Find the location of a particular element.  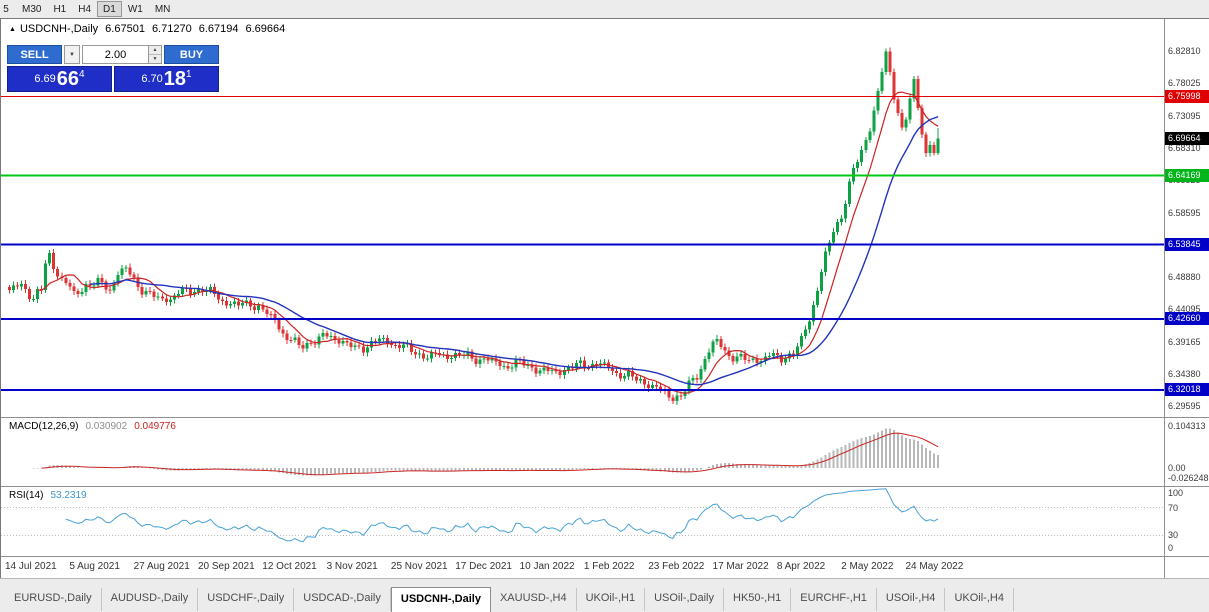

price-axis-label: 6.34380 is located at coordinates (1184, 374).